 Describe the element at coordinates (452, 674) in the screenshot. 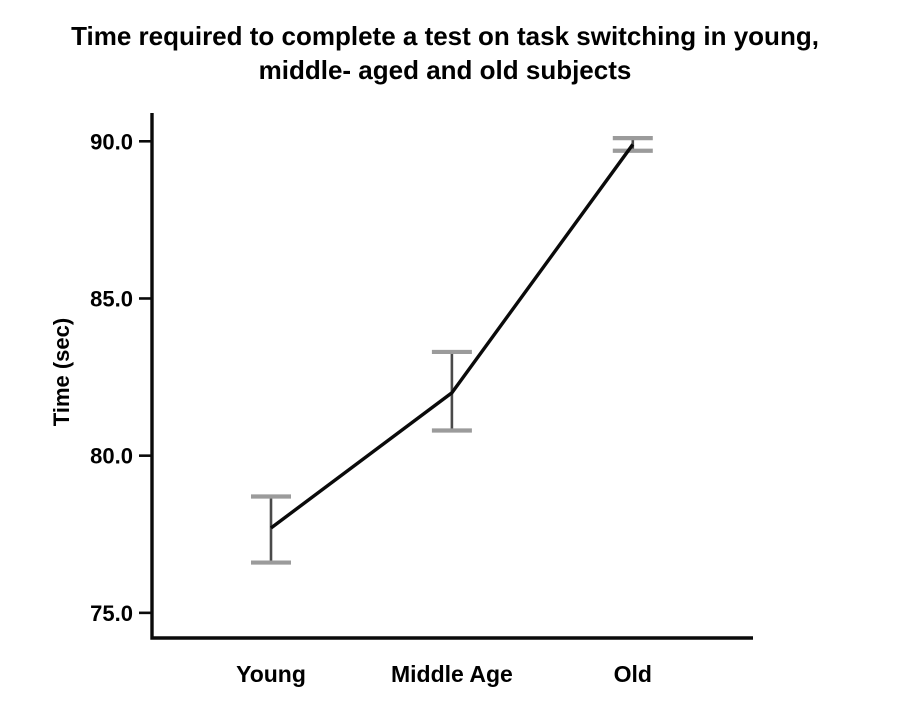

I see `x-category-label: Middle Age` at that location.